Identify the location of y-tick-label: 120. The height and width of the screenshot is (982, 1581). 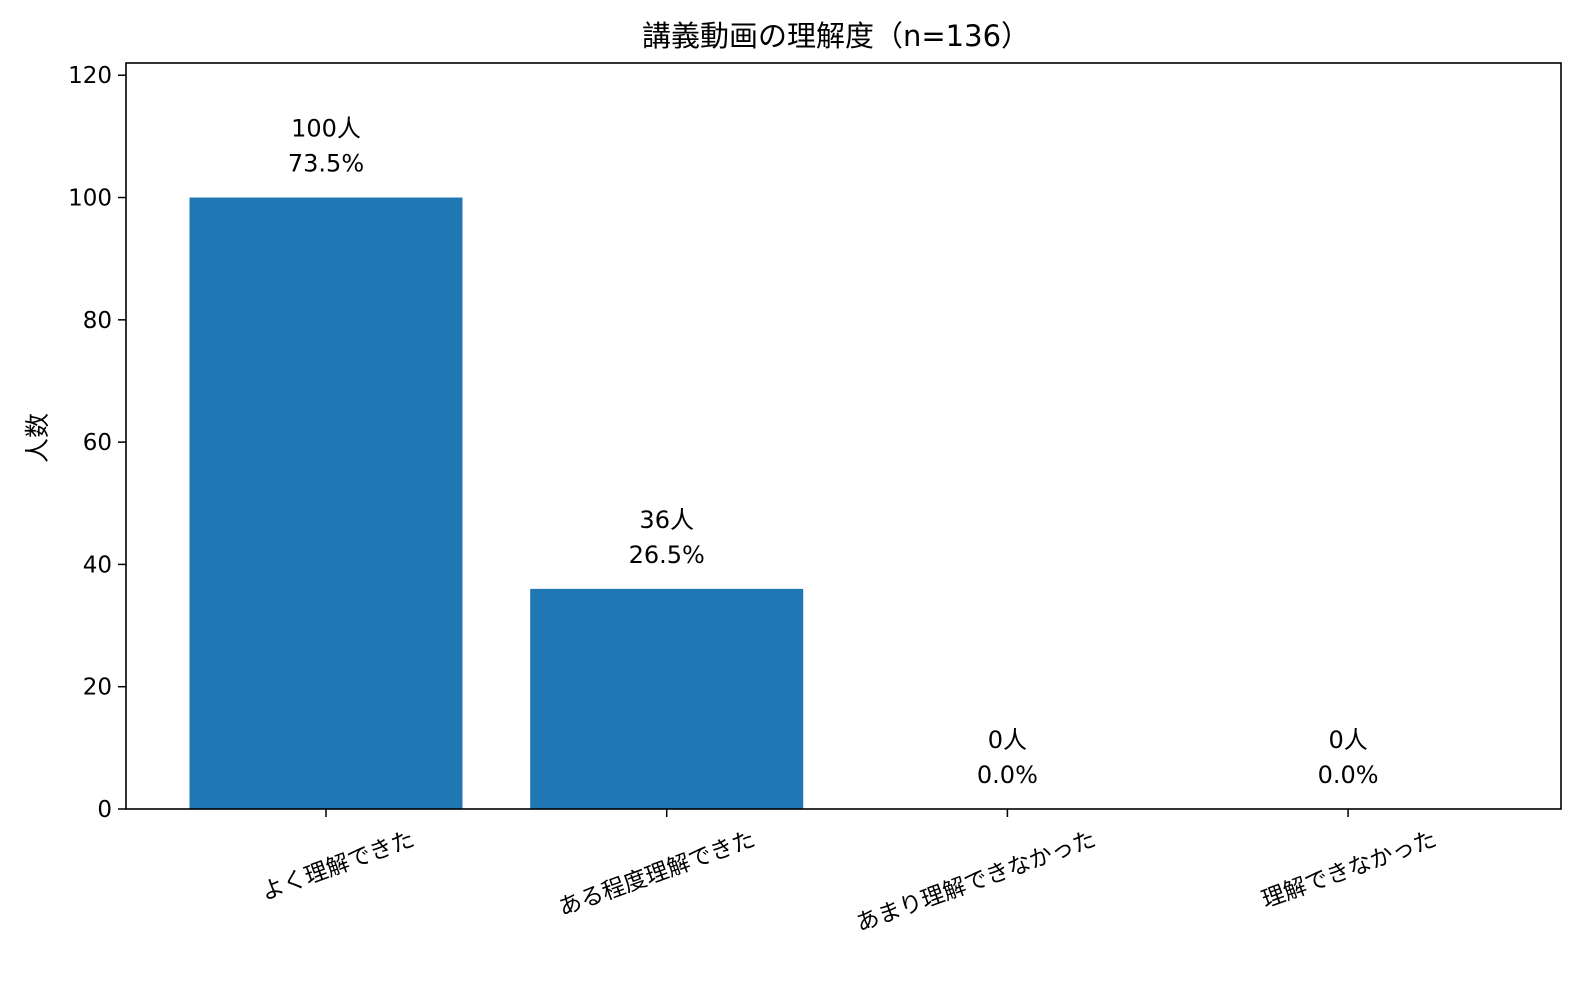
(90, 76).